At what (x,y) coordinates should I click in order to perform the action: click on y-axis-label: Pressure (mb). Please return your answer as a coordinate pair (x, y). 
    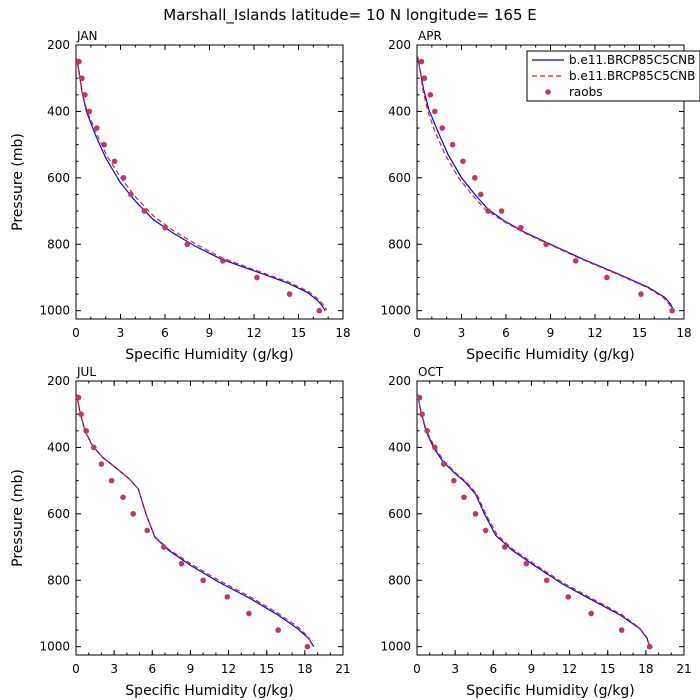
    Looking at the image, I should click on (18, 182).